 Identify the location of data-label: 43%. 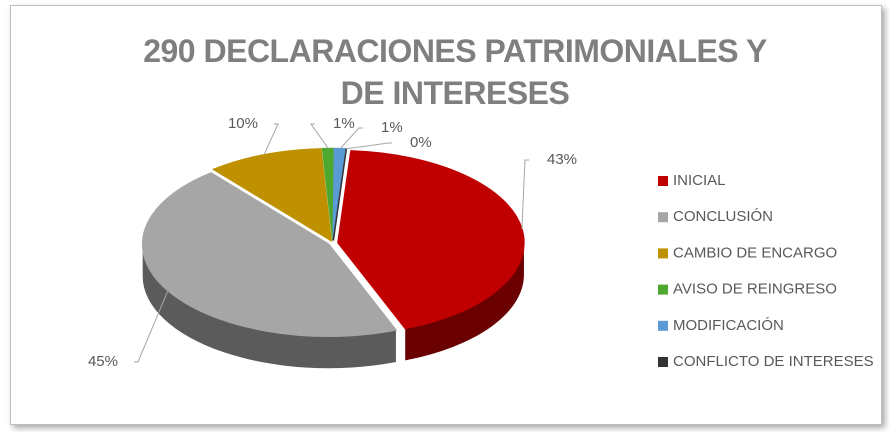
(562, 159).